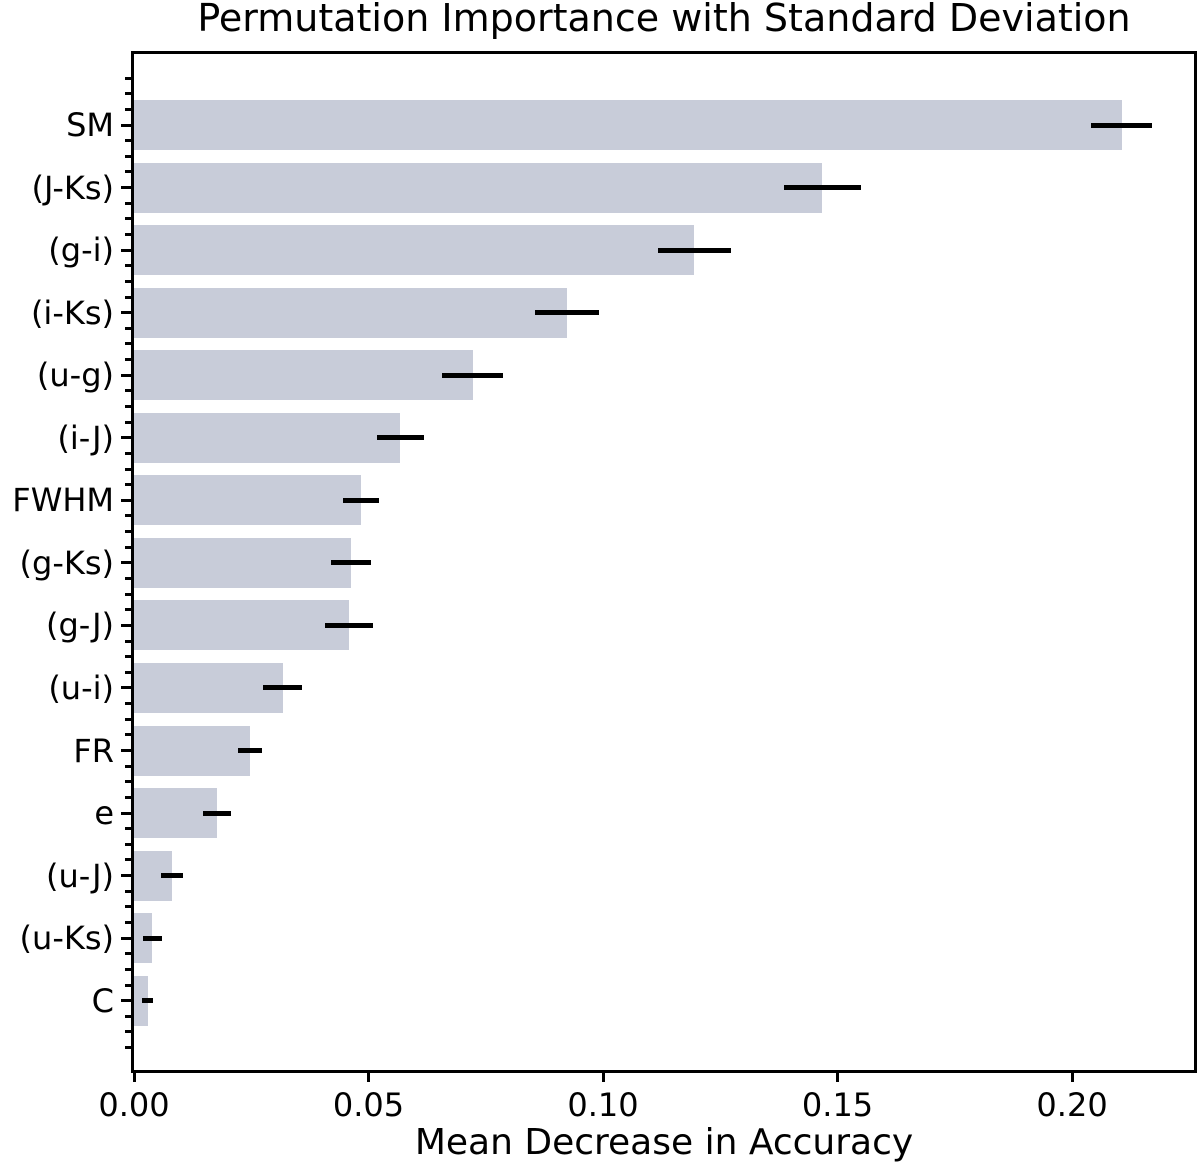  What do you see at coordinates (478, 187) in the screenshot?
I see `bar-(J-Ks)` at bounding box center [478, 187].